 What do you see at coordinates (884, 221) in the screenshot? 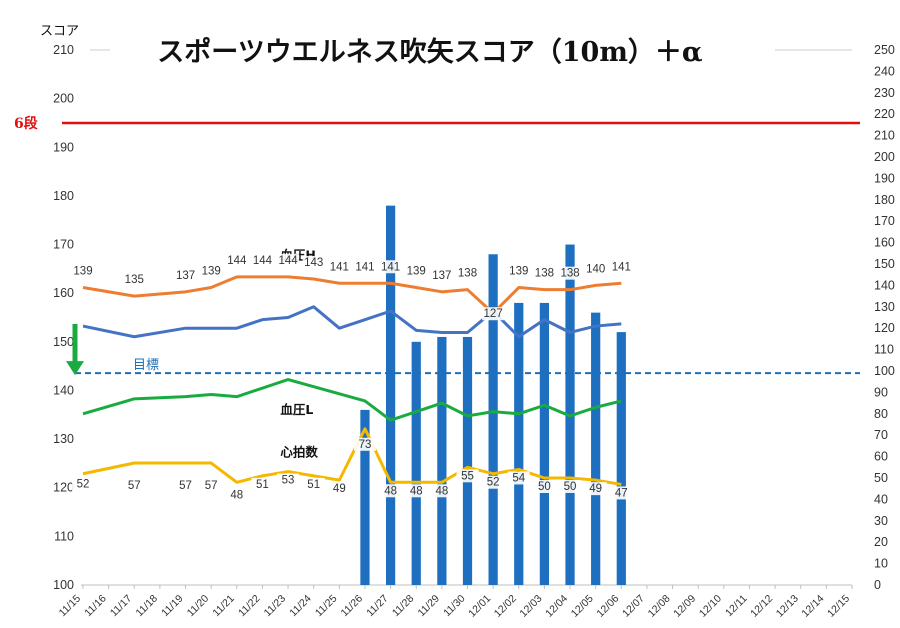
I see `y-right-tick-label: 170` at bounding box center [884, 221].